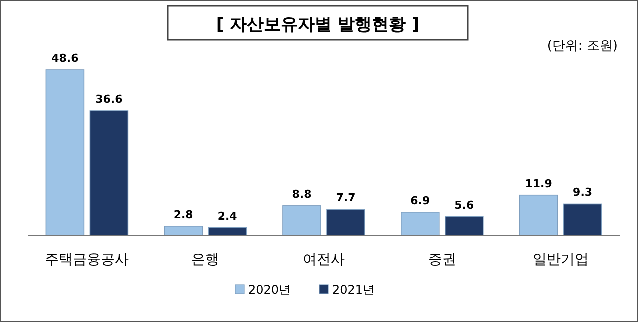  I want to click on data-label: 5.6, so click(464, 205).